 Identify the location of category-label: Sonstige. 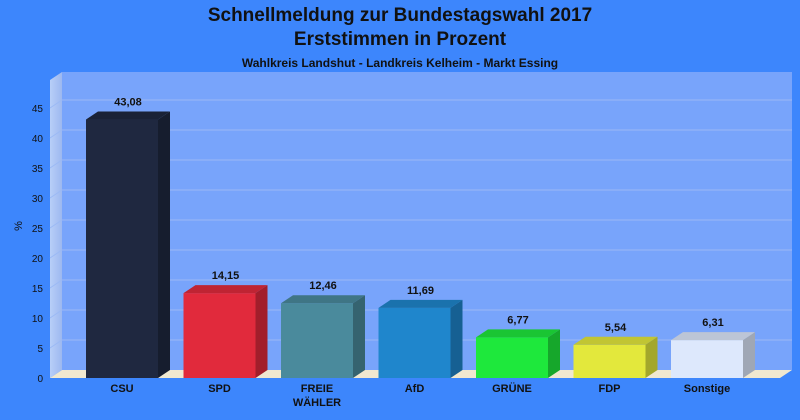
(707, 389).